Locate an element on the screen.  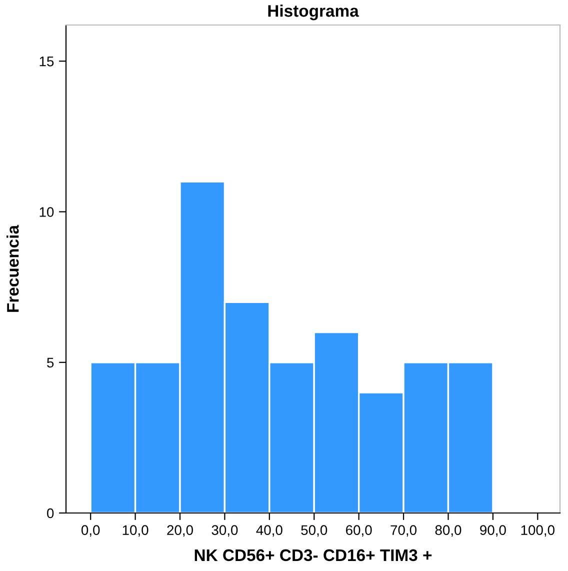
x-tick-label: 60,0 is located at coordinates (359, 531).